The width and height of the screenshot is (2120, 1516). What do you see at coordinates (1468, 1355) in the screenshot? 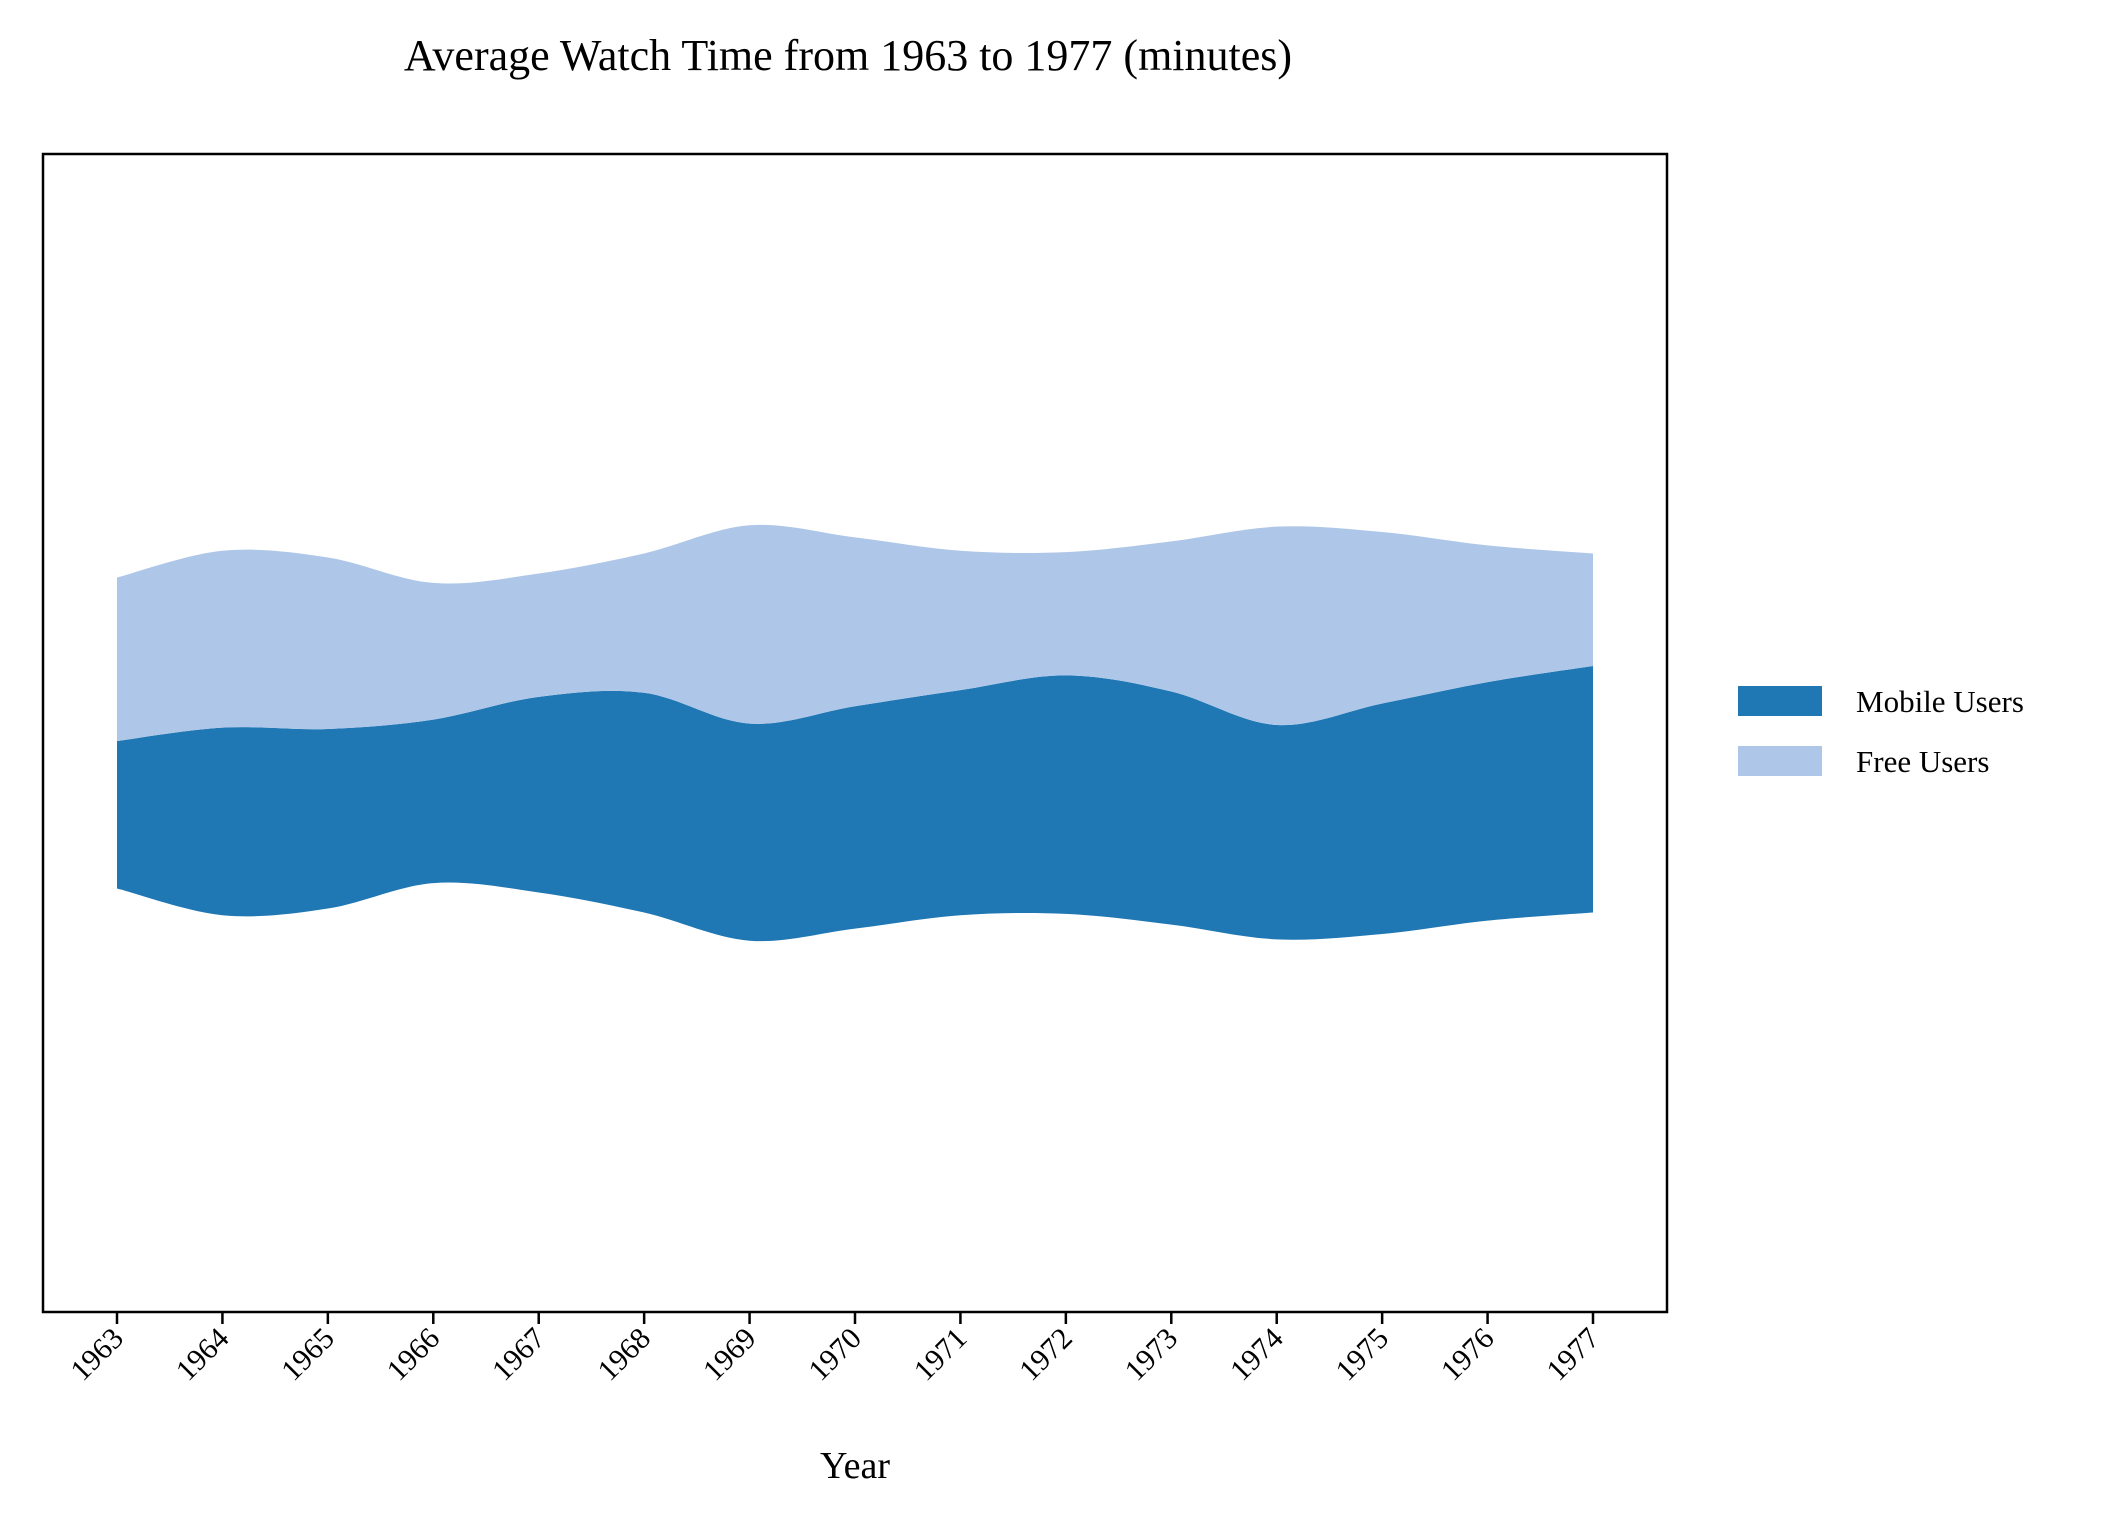
I see `x-tick-label: 1976` at bounding box center [1468, 1355].